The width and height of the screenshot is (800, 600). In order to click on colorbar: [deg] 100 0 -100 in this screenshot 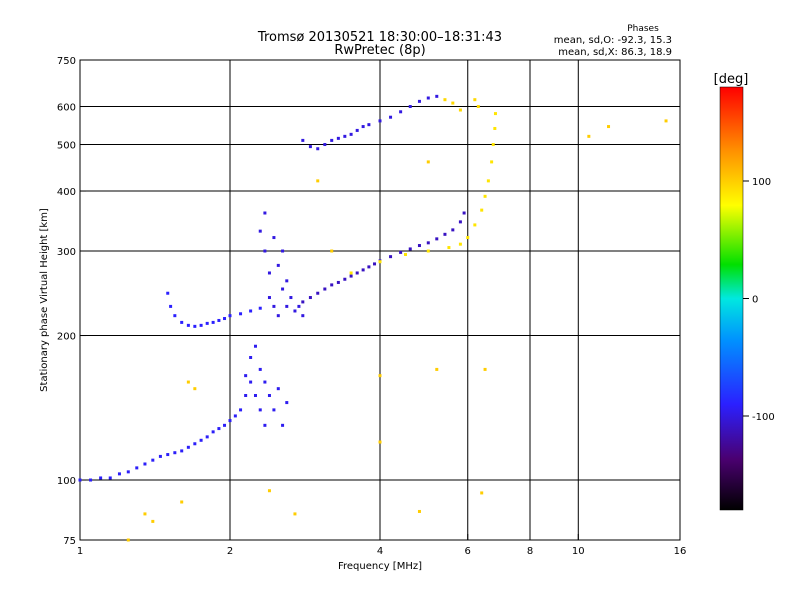, I will do `click(744, 291)`.